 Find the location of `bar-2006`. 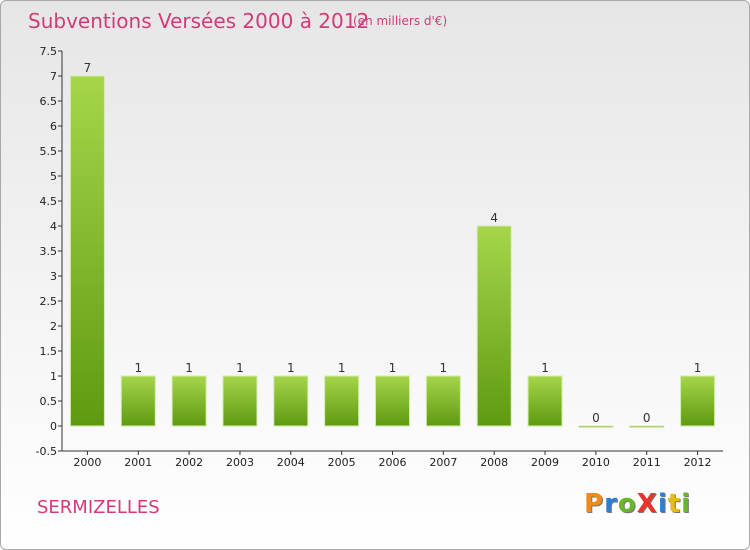

bar-2006 is located at coordinates (392, 401).